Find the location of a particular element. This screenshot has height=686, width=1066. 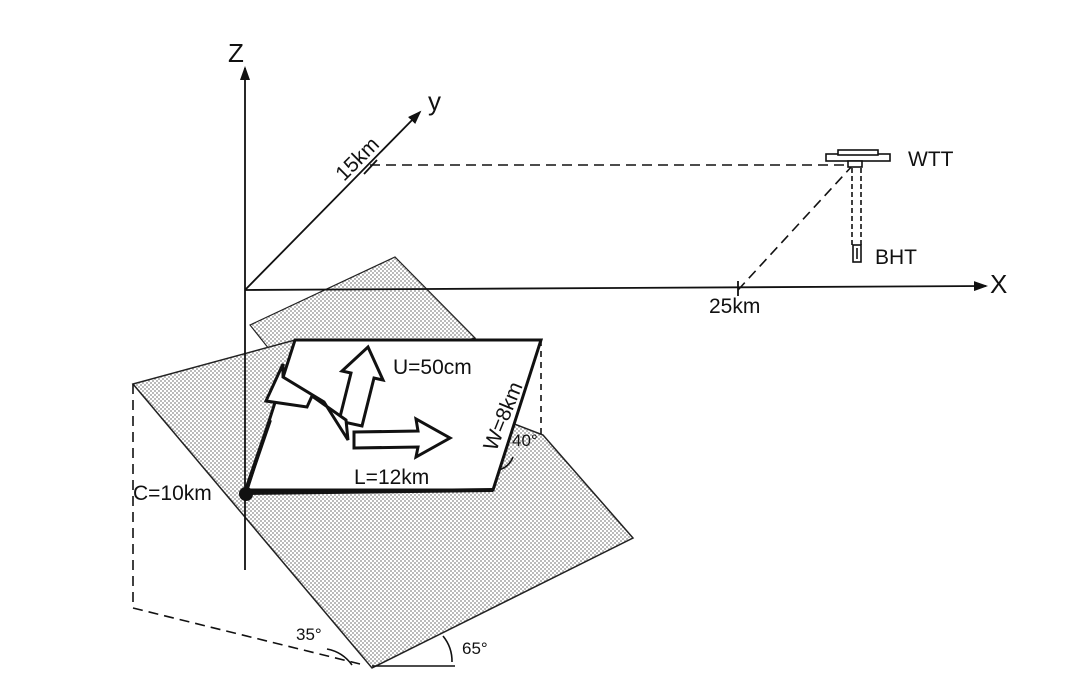

slip-arrow-strike is located at coordinates (403, 438).